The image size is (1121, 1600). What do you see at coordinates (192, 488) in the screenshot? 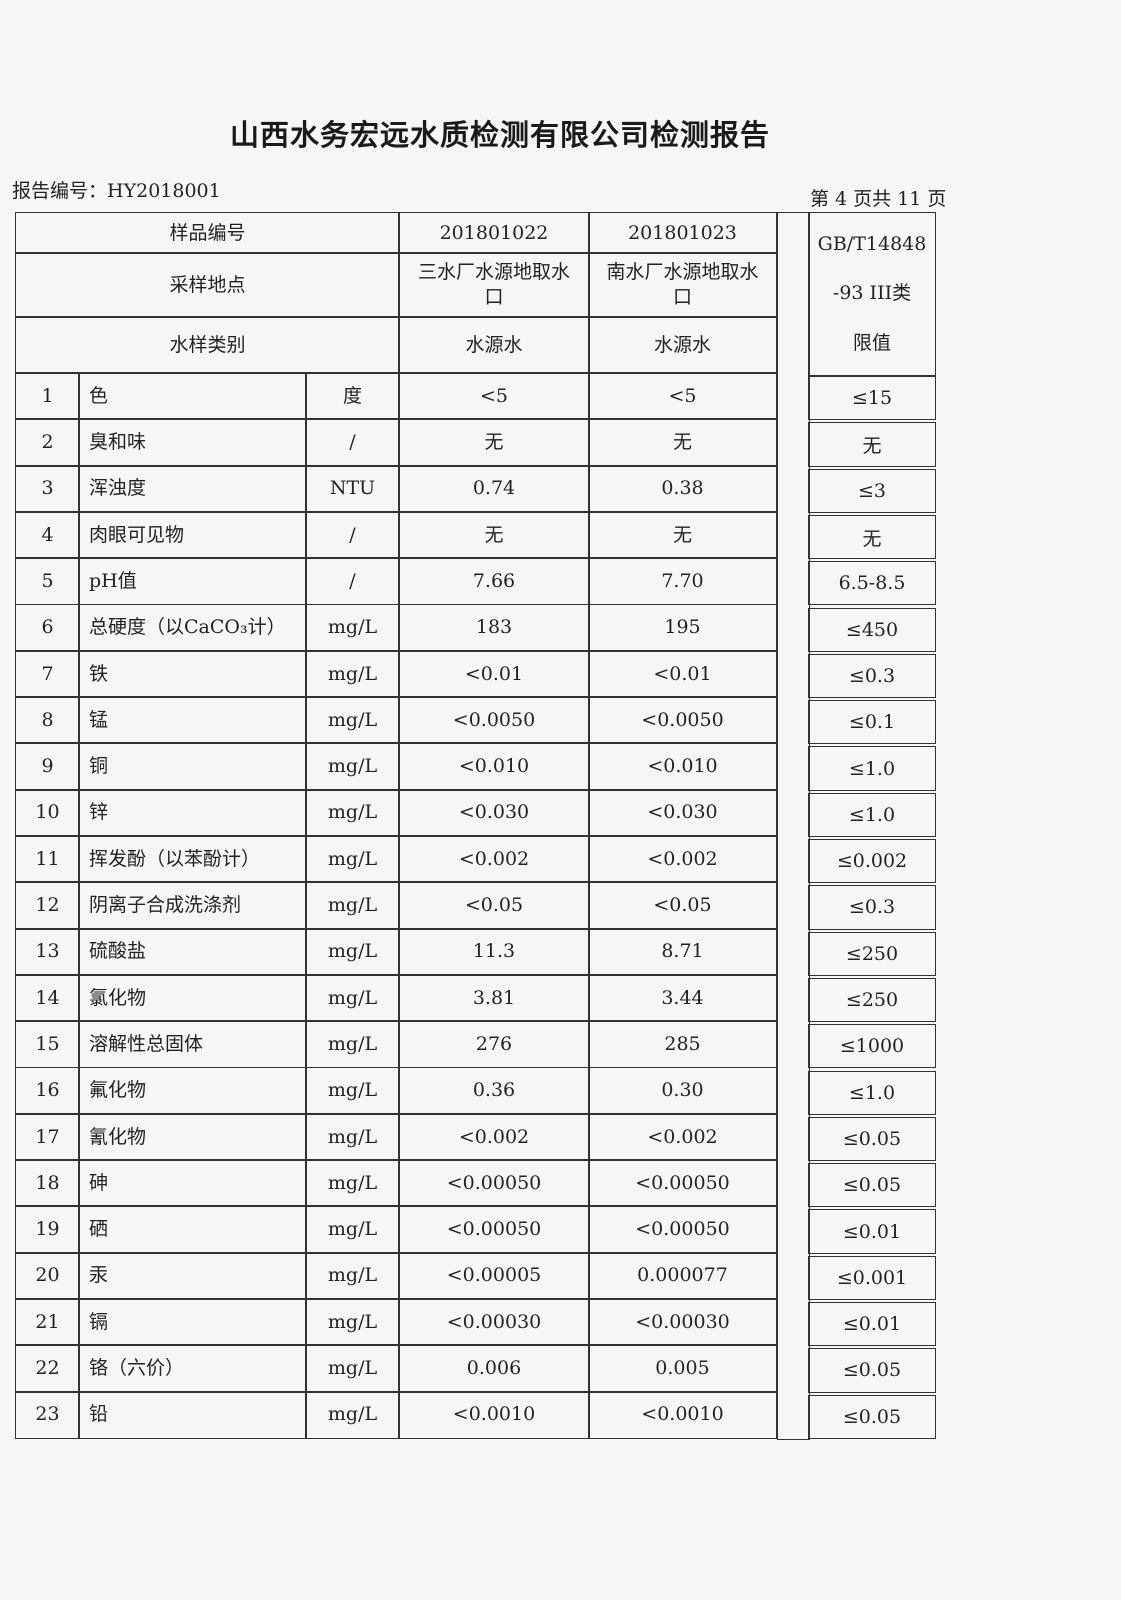
I see `item-name: 浑浊度` at bounding box center [192, 488].